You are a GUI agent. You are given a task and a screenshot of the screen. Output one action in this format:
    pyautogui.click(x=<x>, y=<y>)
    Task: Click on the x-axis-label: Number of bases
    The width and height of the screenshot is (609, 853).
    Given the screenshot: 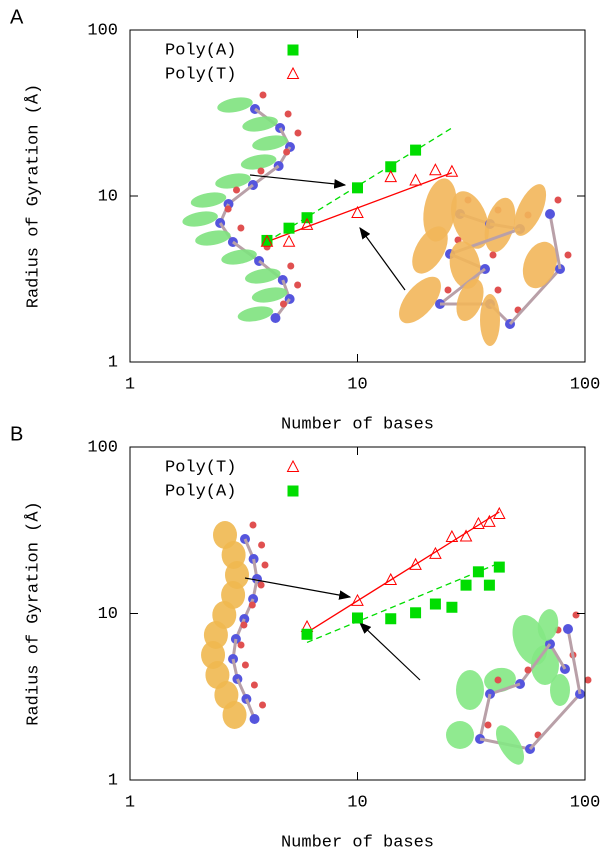 What is the action you would take?
    pyautogui.click(x=357, y=842)
    